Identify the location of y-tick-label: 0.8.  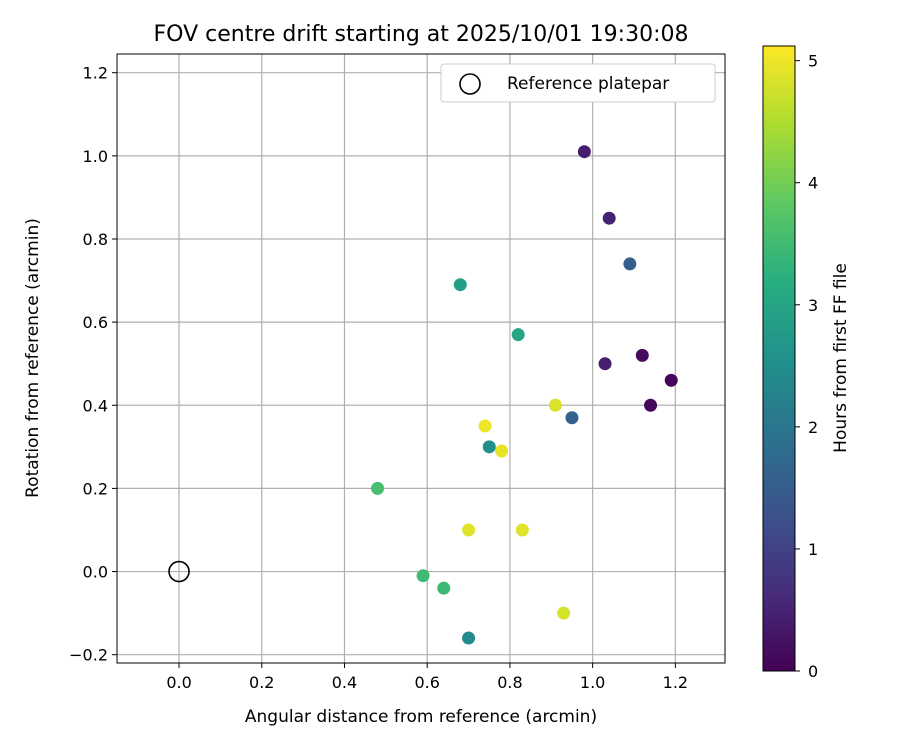
(95, 239).